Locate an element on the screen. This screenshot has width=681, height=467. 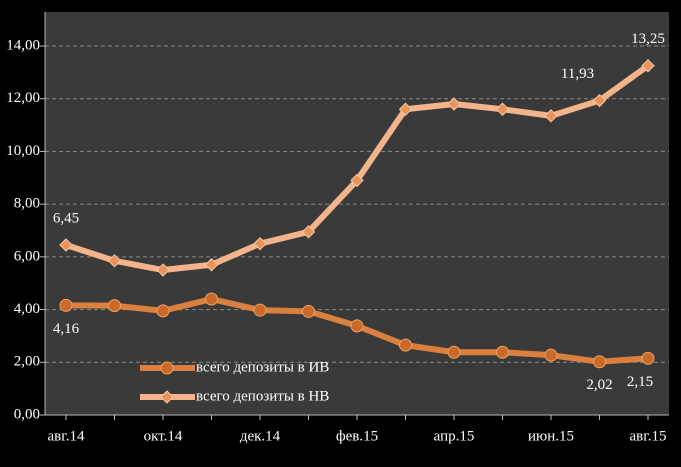
y-tick-label: 0,00 is located at coordinates (27, 414).